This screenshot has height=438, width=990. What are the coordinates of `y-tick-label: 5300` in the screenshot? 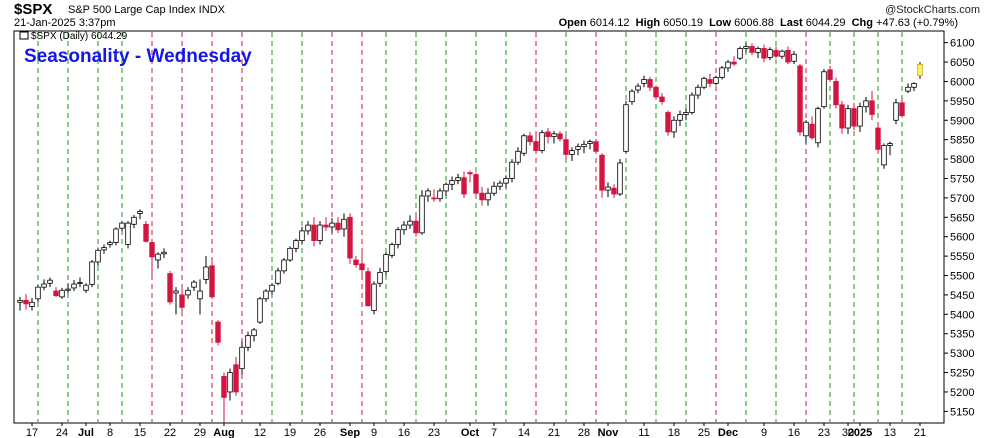 It's located at (962, 354).